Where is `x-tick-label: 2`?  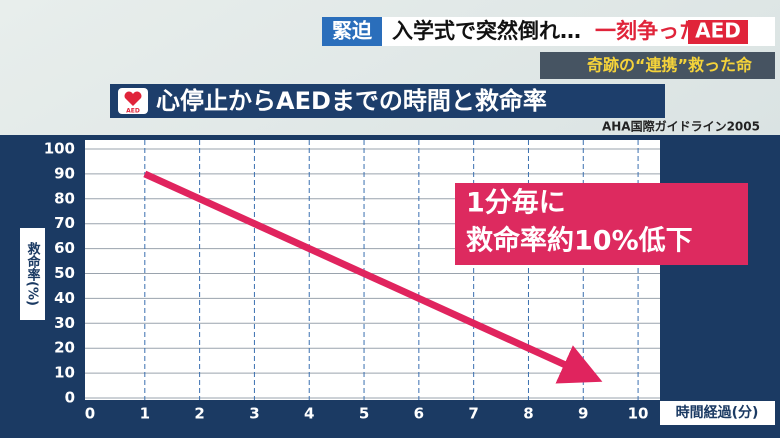
x-tick-label: 2 is located at coordinates (199, 414).